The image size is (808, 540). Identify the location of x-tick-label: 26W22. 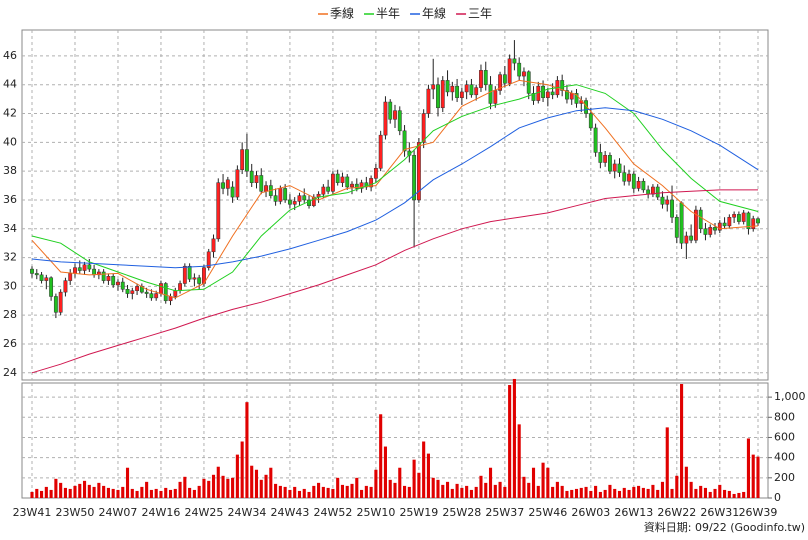
(676, 512).